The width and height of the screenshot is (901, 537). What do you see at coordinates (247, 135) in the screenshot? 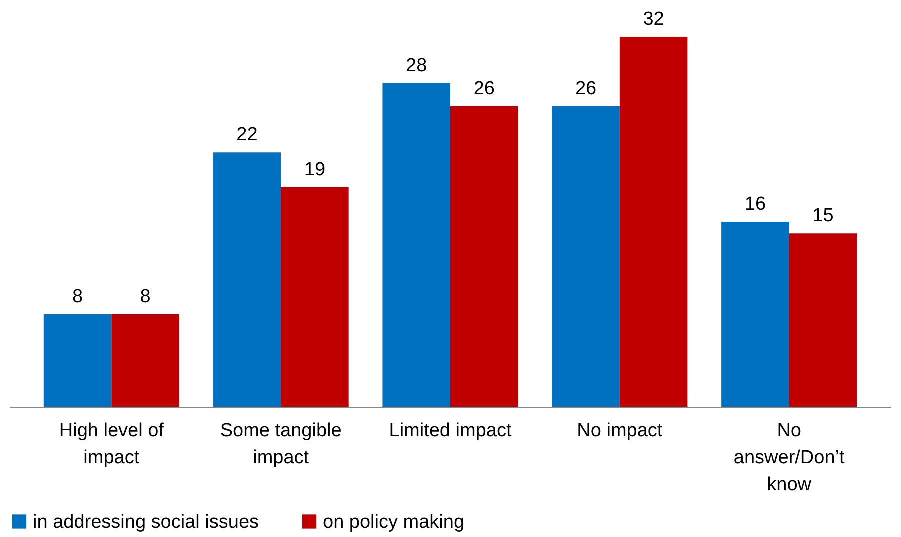
I see `data-label: 22` at bounding box center [247, 135].